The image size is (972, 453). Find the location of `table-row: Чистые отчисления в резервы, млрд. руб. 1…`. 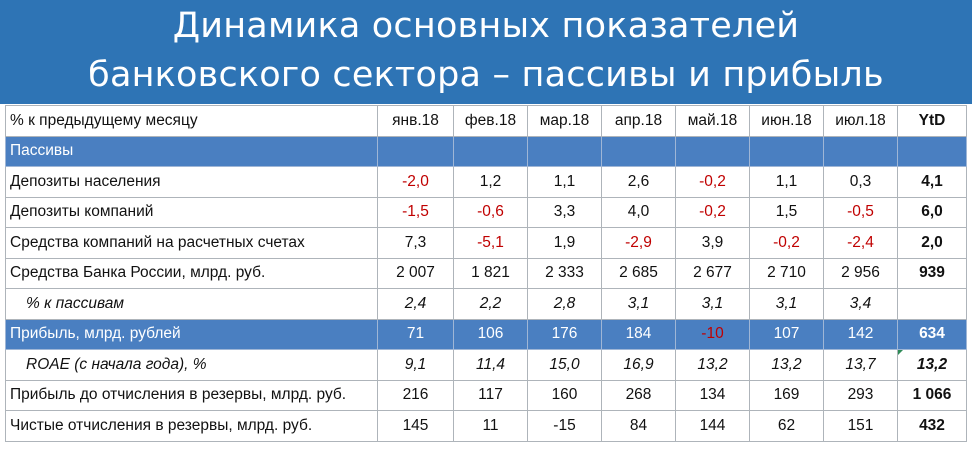

table-row: Чистые отчисления в резервы, млрд. руб. 1… is located at coordinates (486, 426).